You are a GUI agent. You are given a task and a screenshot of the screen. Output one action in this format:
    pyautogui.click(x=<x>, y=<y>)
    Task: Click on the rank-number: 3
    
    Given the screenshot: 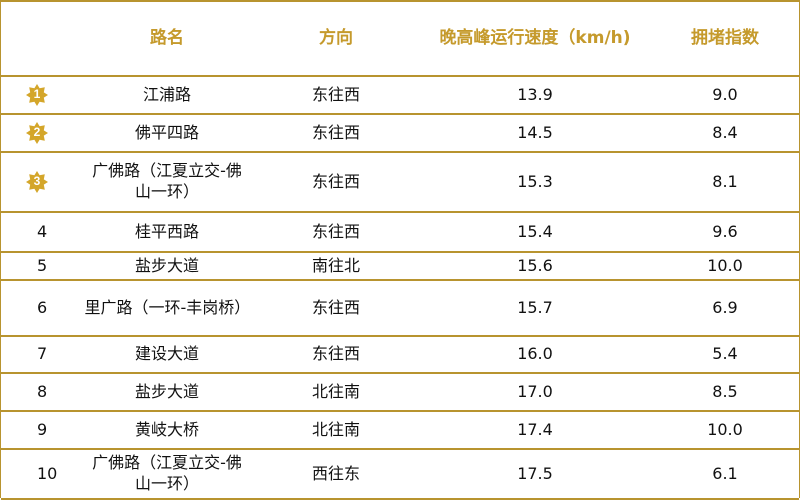 What is the action you would take?
    pyautogui.click(x=37, y=181)
    